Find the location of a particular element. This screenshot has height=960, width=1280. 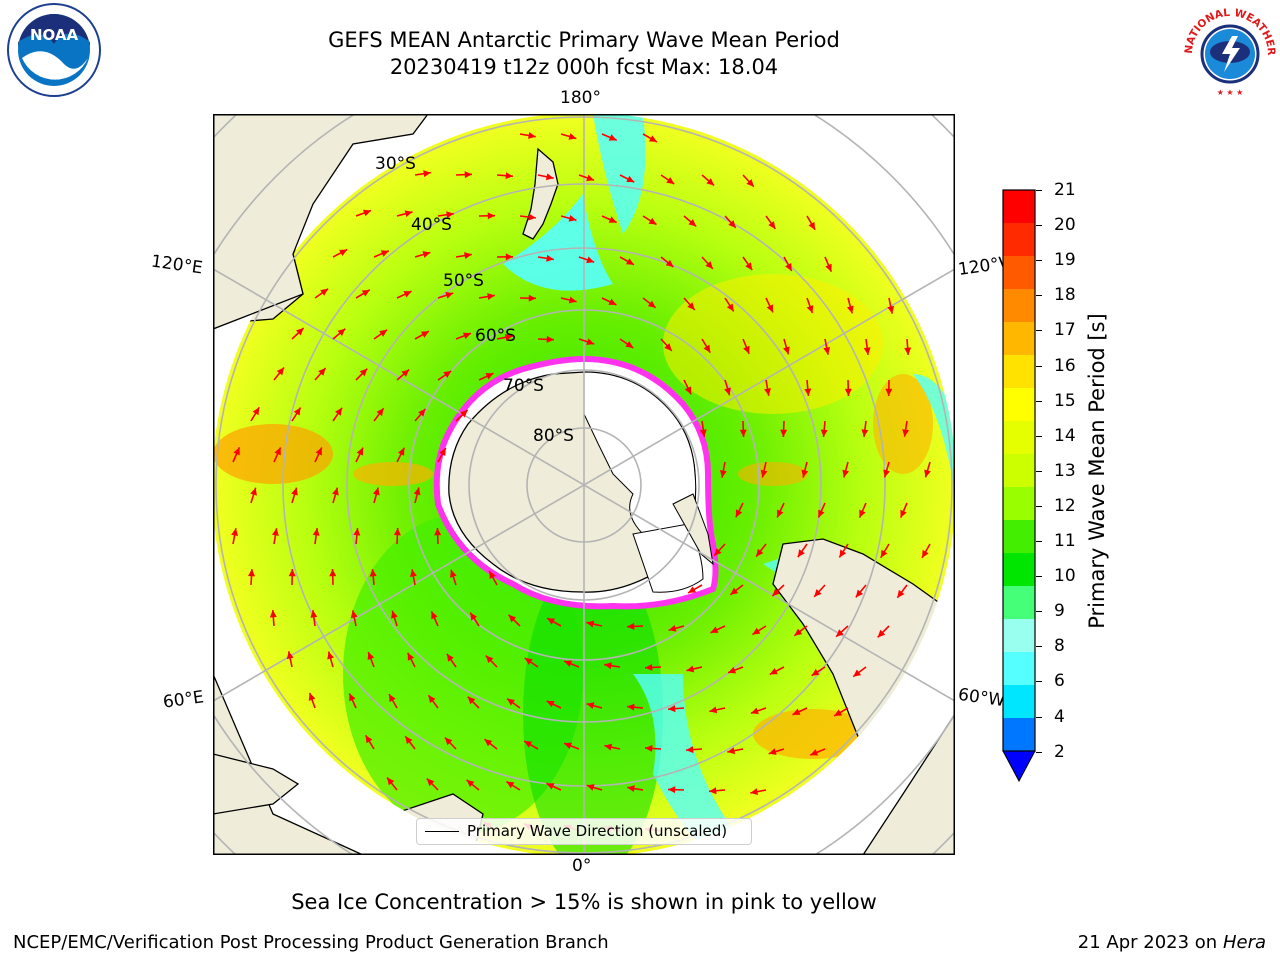

legend-label: Primary Wave Direction (unscaled) is located at coordinates (597, 831).